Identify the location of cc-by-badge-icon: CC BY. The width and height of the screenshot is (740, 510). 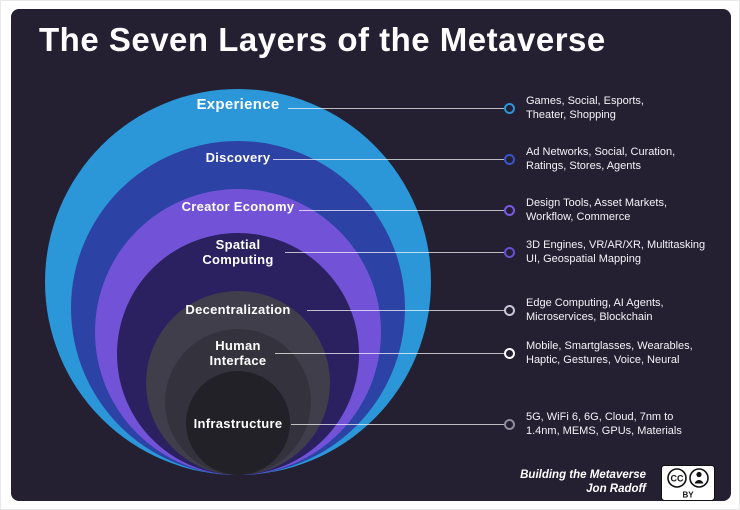
(688, 483).